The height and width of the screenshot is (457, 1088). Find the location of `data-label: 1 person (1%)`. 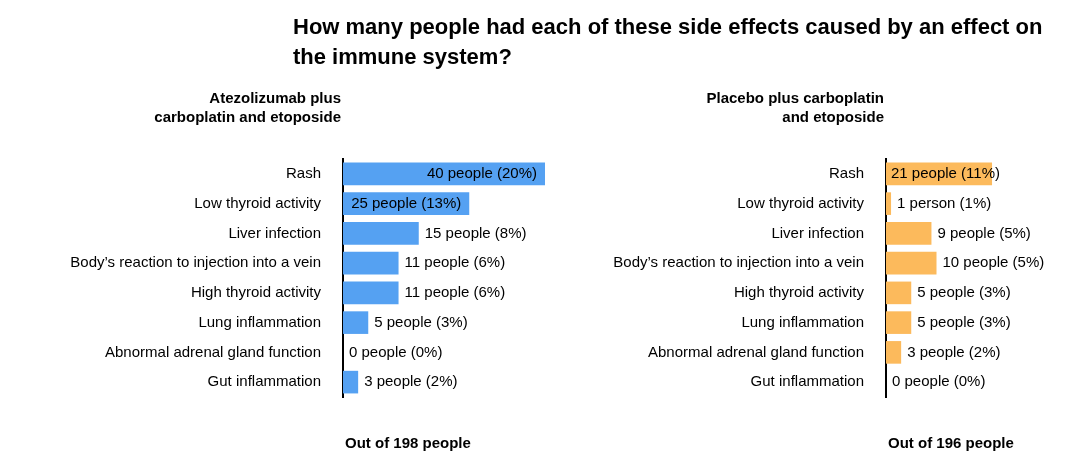

data-label: 1 person (1%) is located at coordinates (944, 202).